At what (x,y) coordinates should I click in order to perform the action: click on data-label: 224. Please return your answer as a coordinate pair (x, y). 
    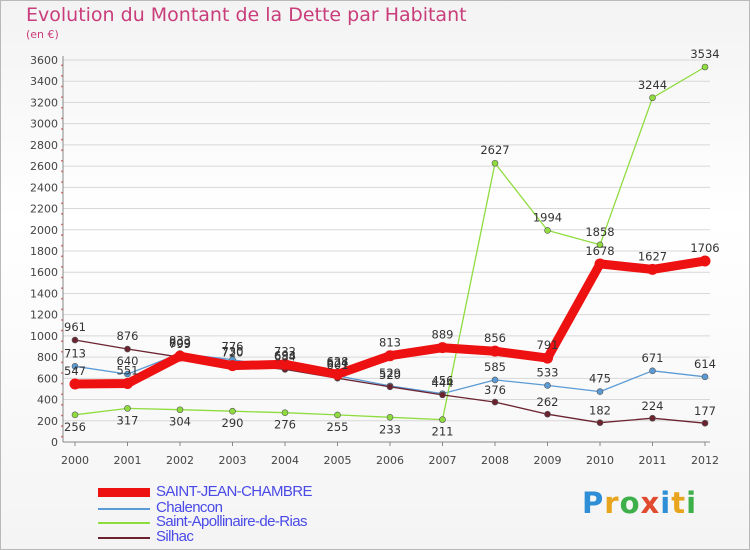
    Looking at the image, I should click on (653, 406).